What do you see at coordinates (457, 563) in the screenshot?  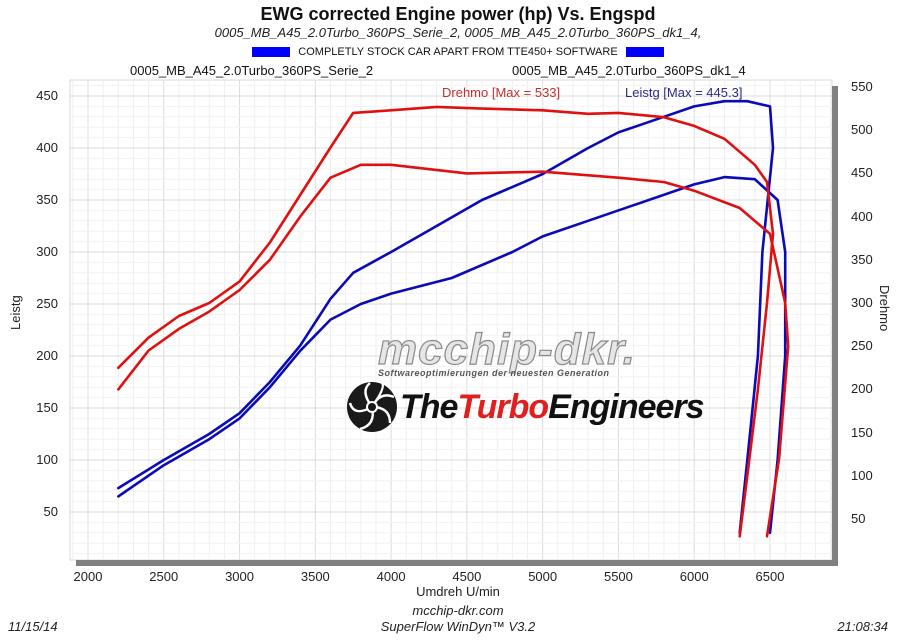 I see `frame-bottom` at bounding box center [457, 563].